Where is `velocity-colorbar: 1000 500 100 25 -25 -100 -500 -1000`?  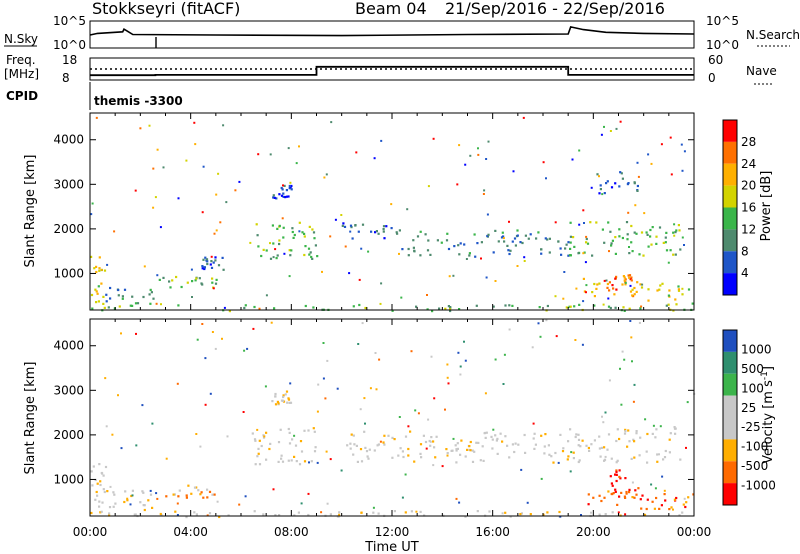 velocity-colorbar: 1000 500 100 25 -25 -100 -500 -1000 is located at coordinates (749, 417).